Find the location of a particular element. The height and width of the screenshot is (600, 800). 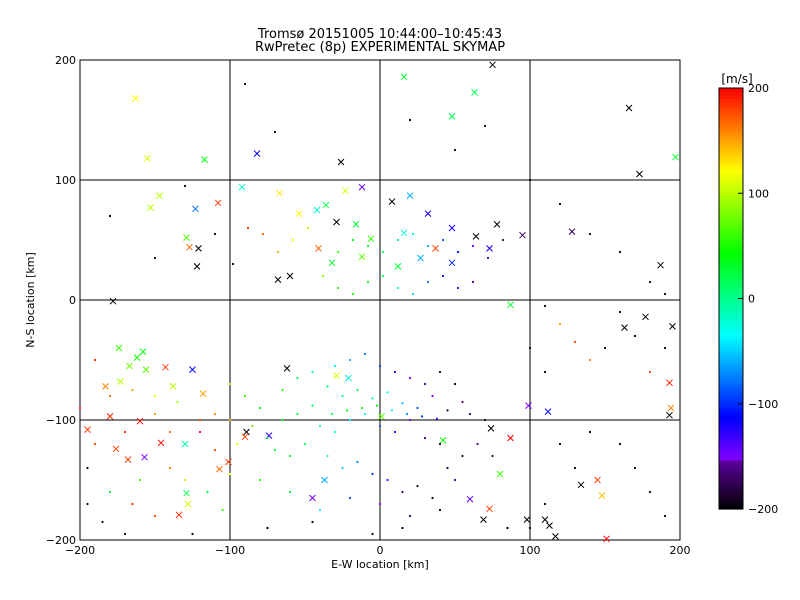

y-tick-label: 100 is located at coordinates (65, 180).